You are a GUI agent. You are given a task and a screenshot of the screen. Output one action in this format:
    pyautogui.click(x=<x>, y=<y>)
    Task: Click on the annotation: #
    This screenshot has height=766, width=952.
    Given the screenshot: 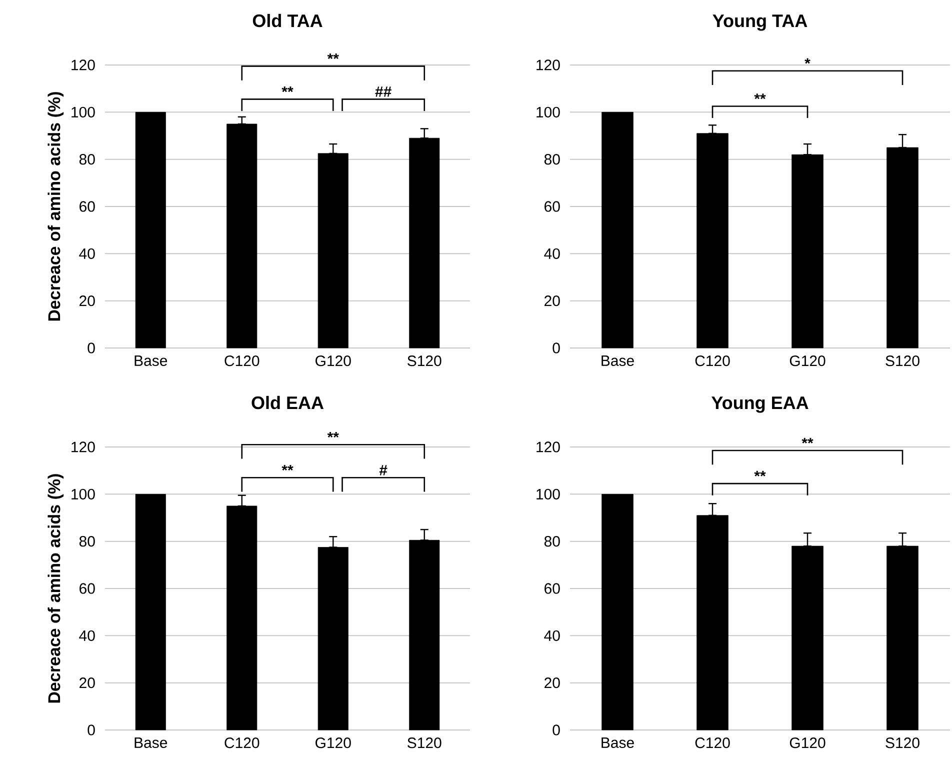 What is the action you would take?
    pyautogui.click(x=383, y=470)
    